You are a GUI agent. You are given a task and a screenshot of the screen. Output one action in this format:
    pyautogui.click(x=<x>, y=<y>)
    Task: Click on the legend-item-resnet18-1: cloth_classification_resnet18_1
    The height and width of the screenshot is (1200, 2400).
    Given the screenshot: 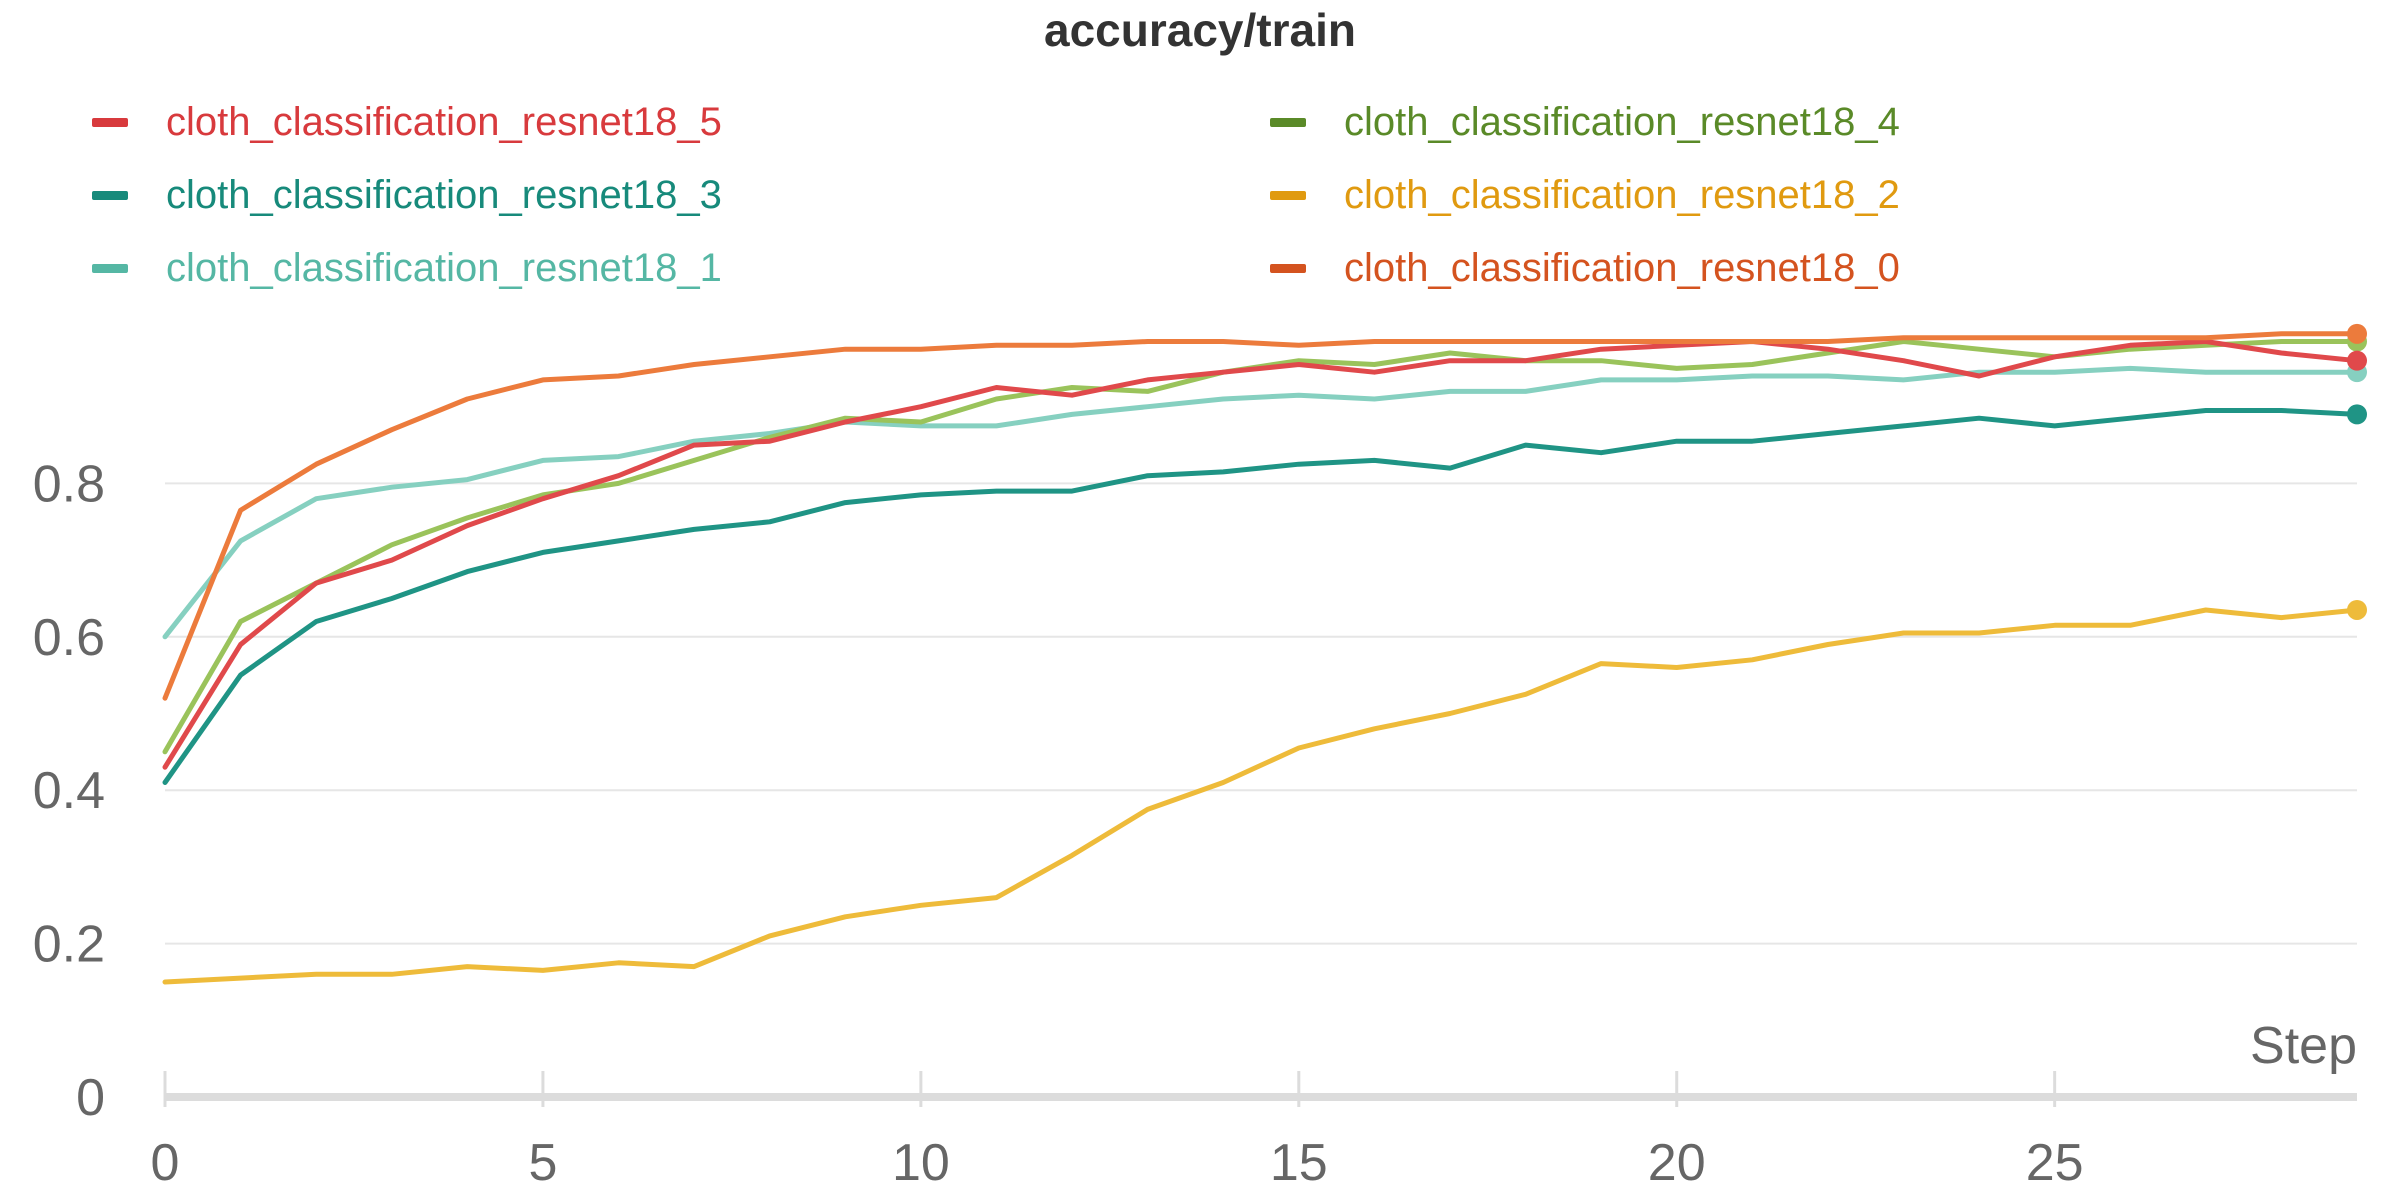 What is the action you would take?
    pyautogui.click(x=407, y=268)
    